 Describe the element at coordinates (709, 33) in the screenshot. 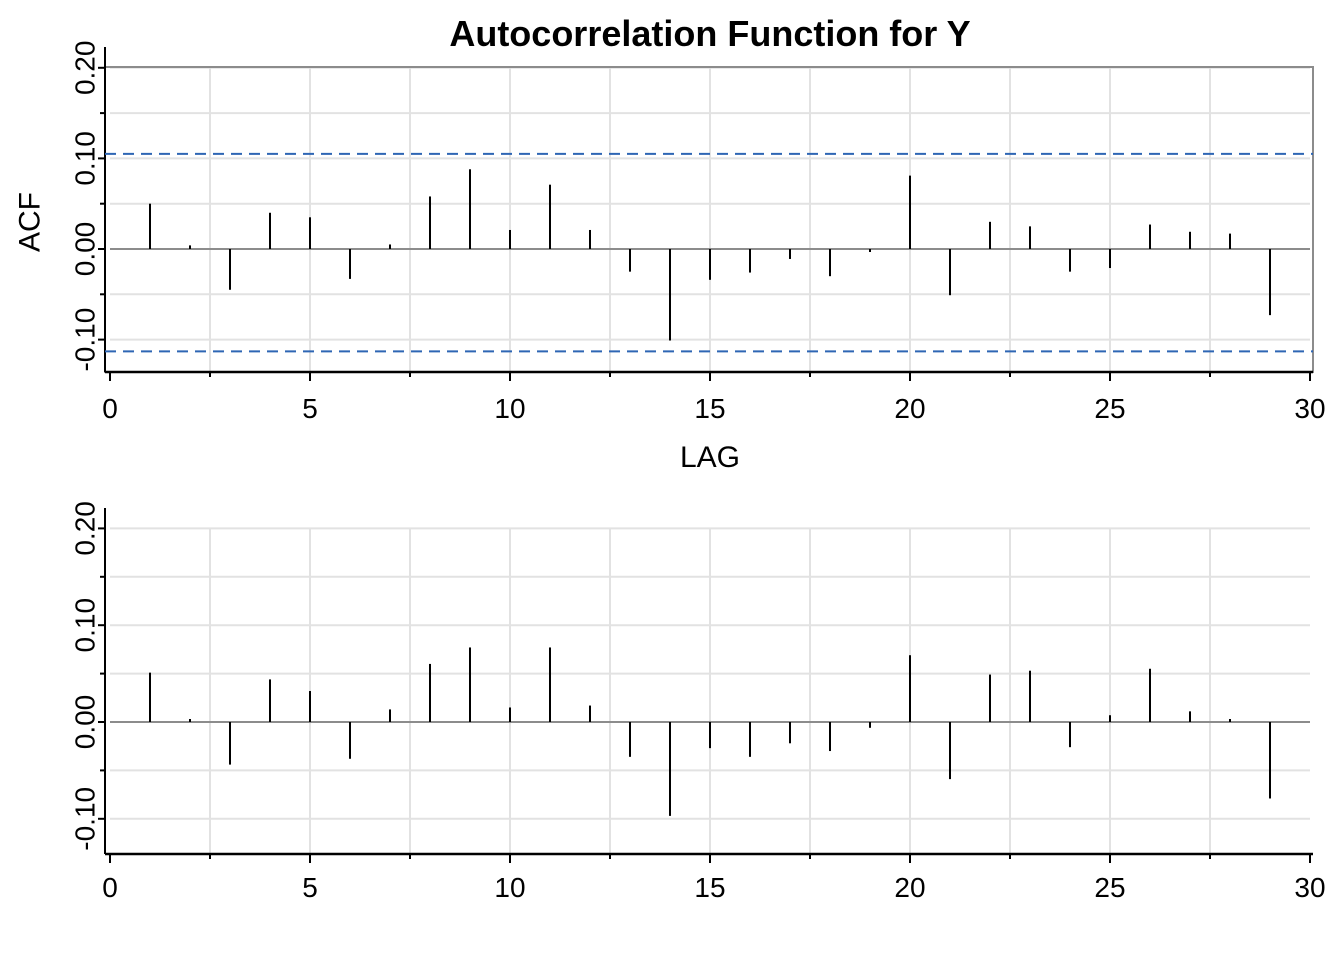

I see `chart-title: Autocorrelation Function for Y` at that location.